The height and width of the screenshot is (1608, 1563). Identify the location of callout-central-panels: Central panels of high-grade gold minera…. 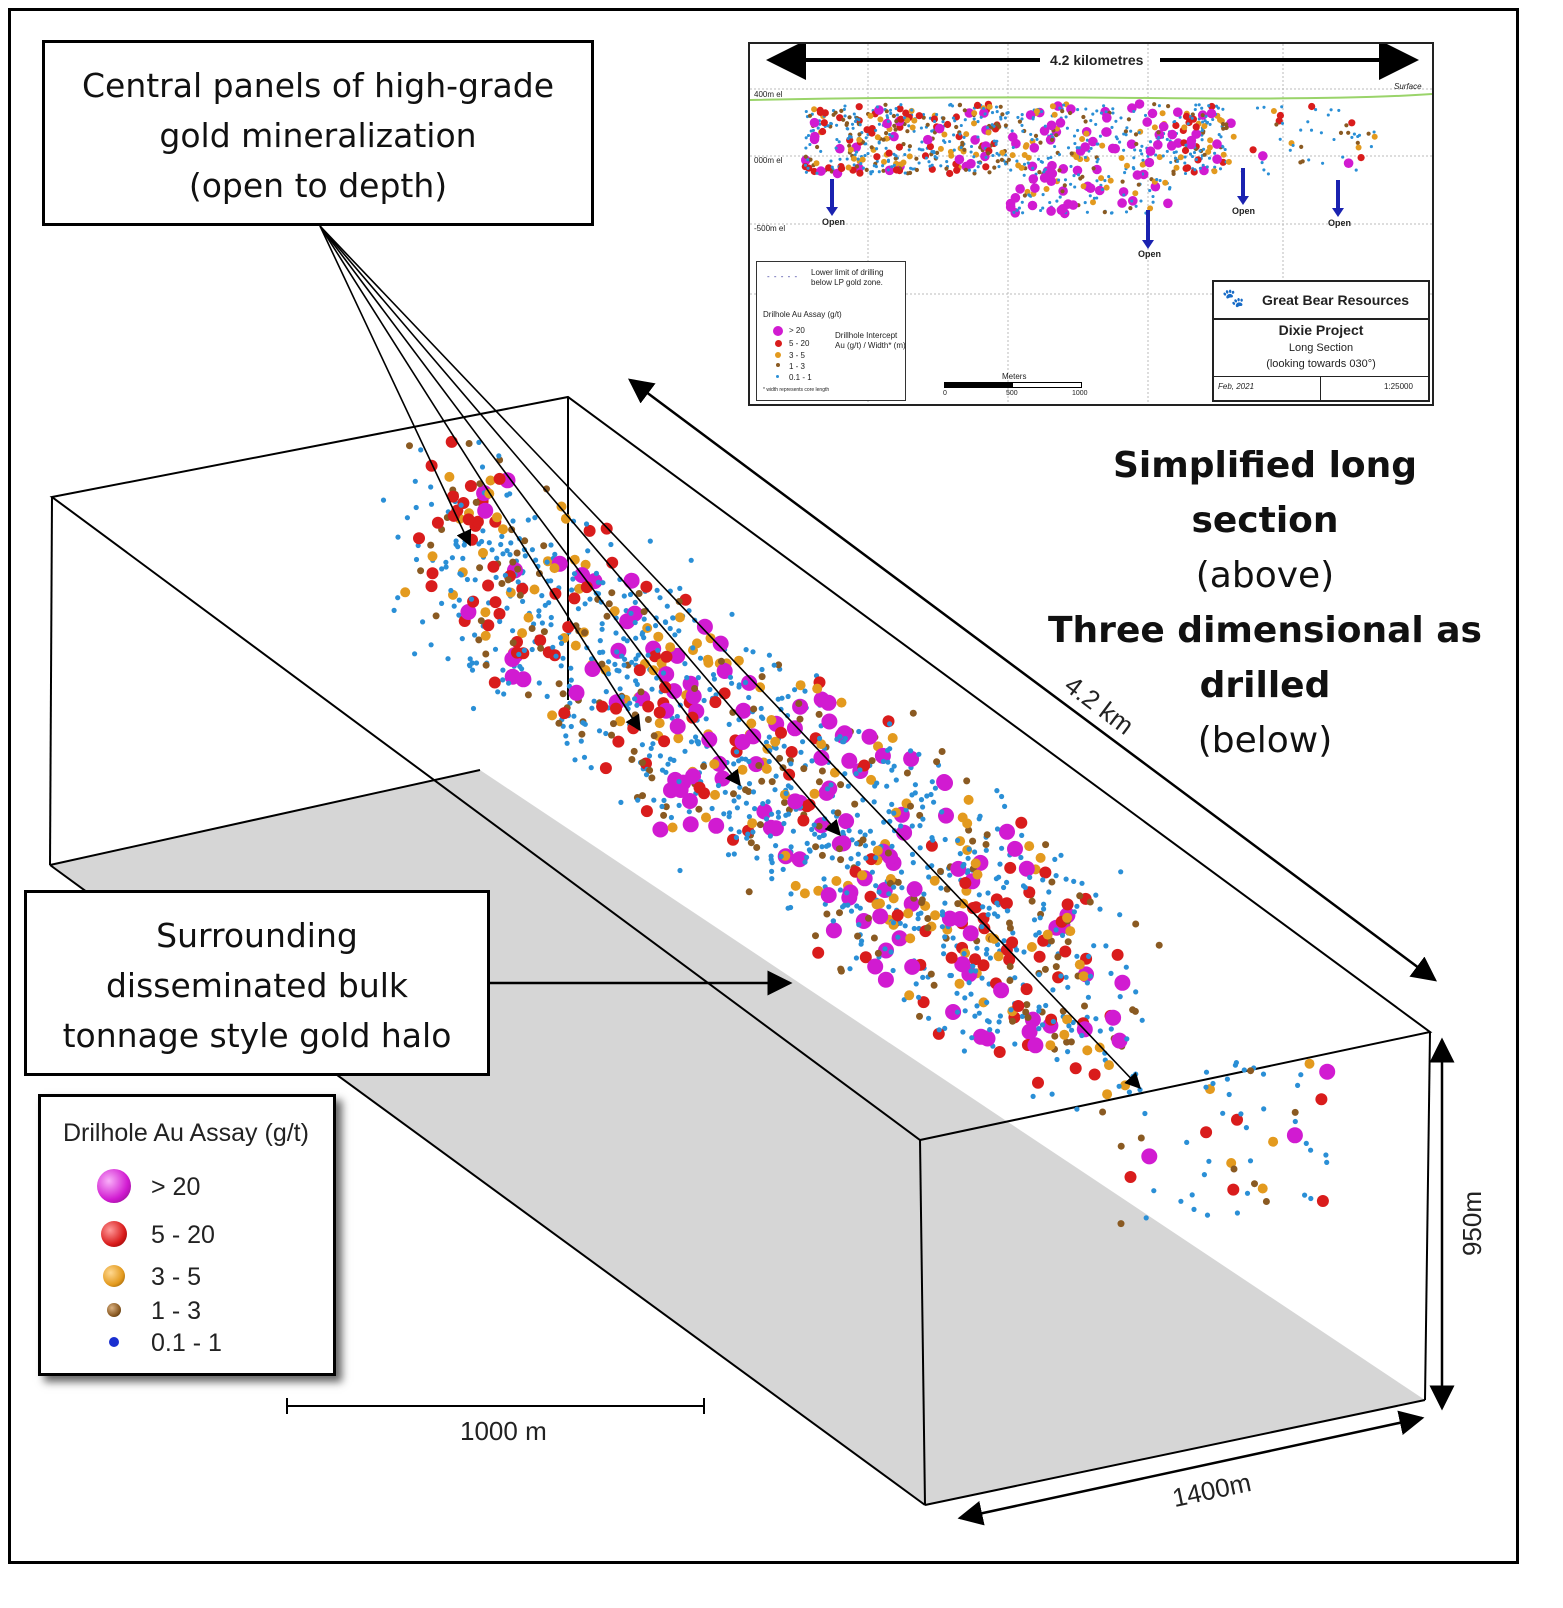
(318, 133).